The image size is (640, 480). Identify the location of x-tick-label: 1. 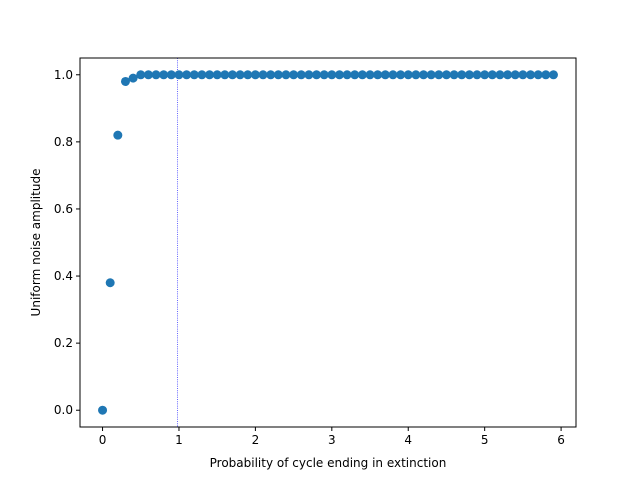
(179, 440).